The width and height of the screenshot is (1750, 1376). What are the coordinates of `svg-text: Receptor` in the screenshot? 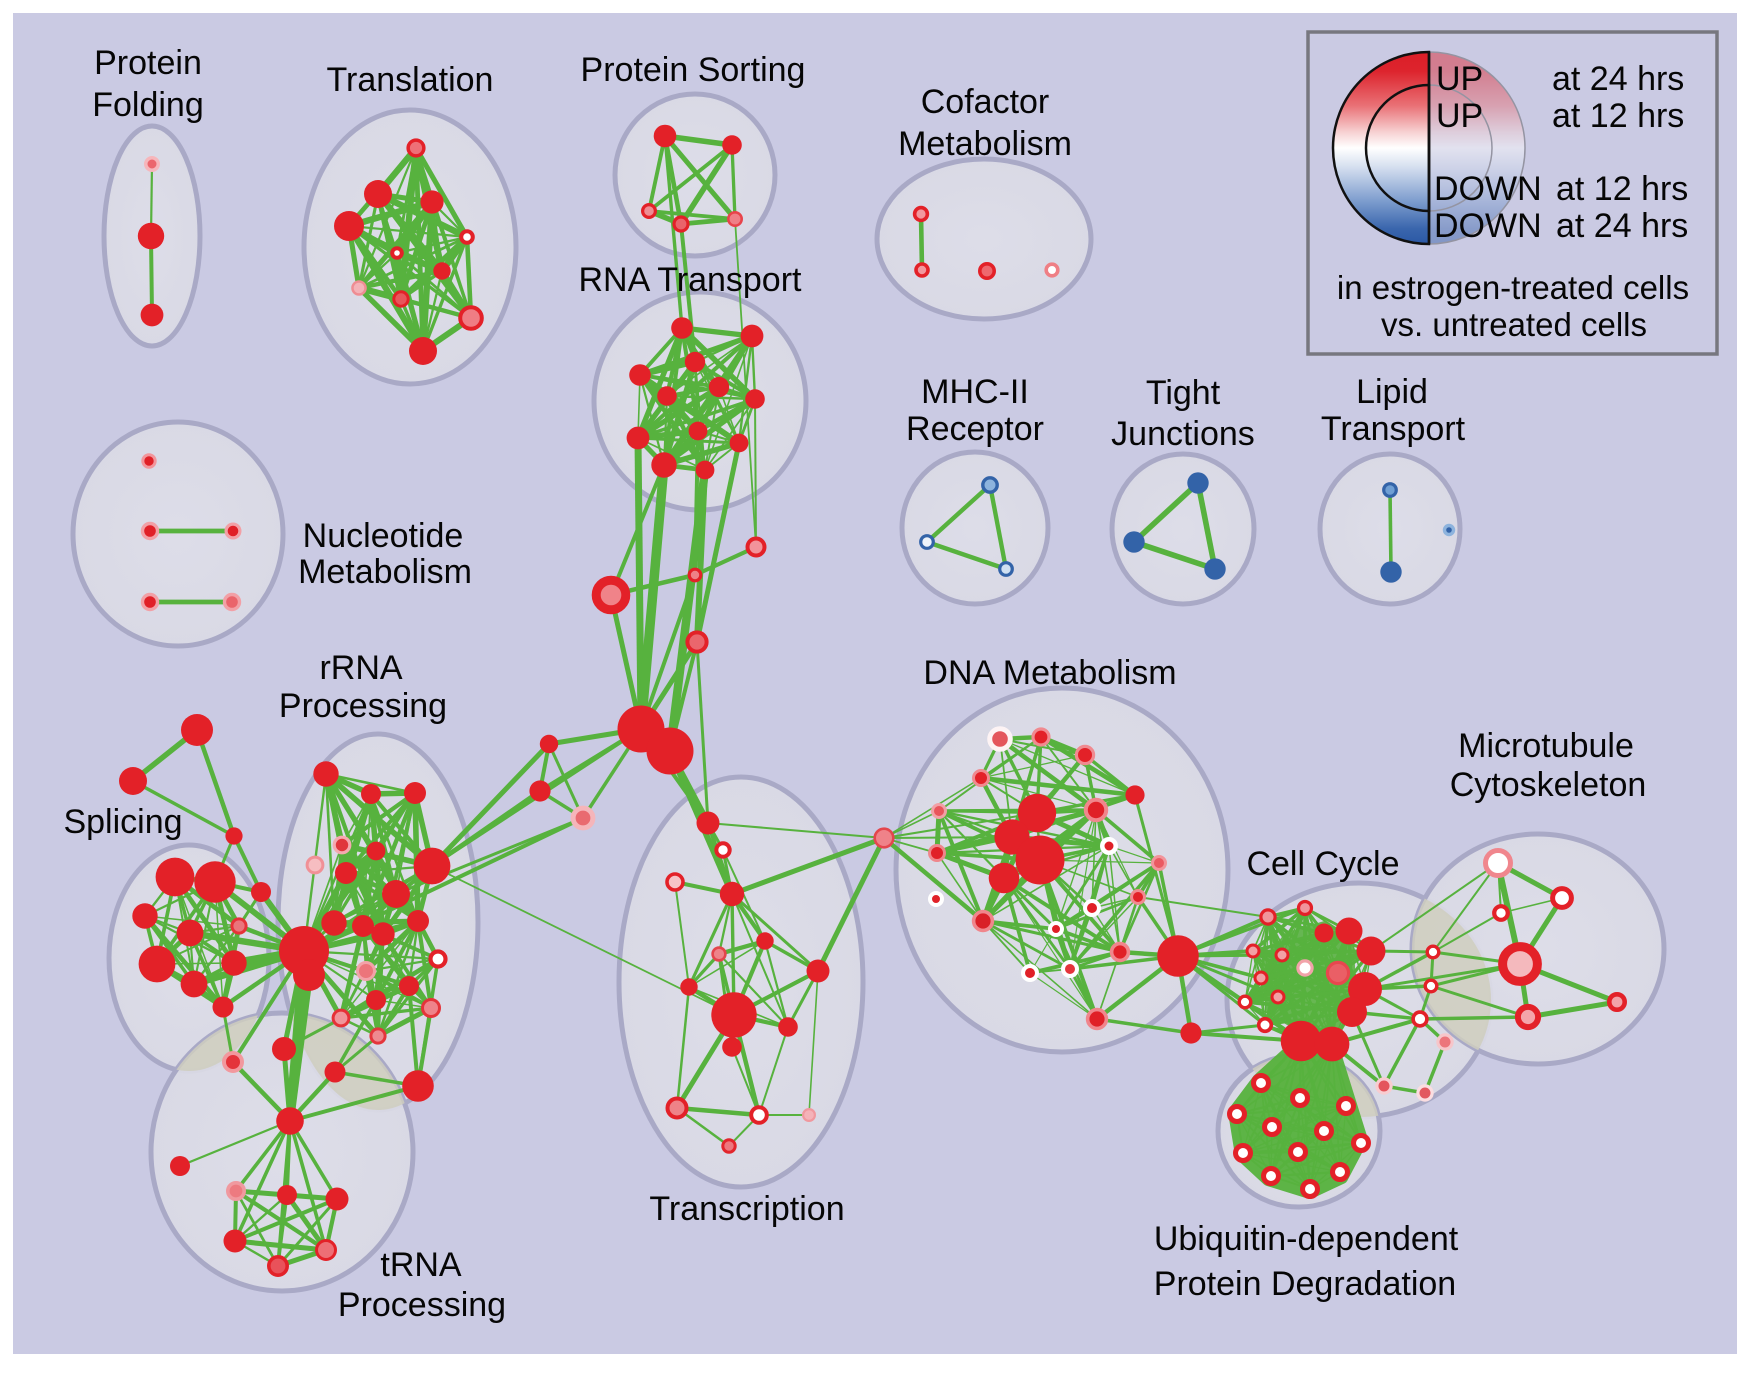 It's located at (975, 429).